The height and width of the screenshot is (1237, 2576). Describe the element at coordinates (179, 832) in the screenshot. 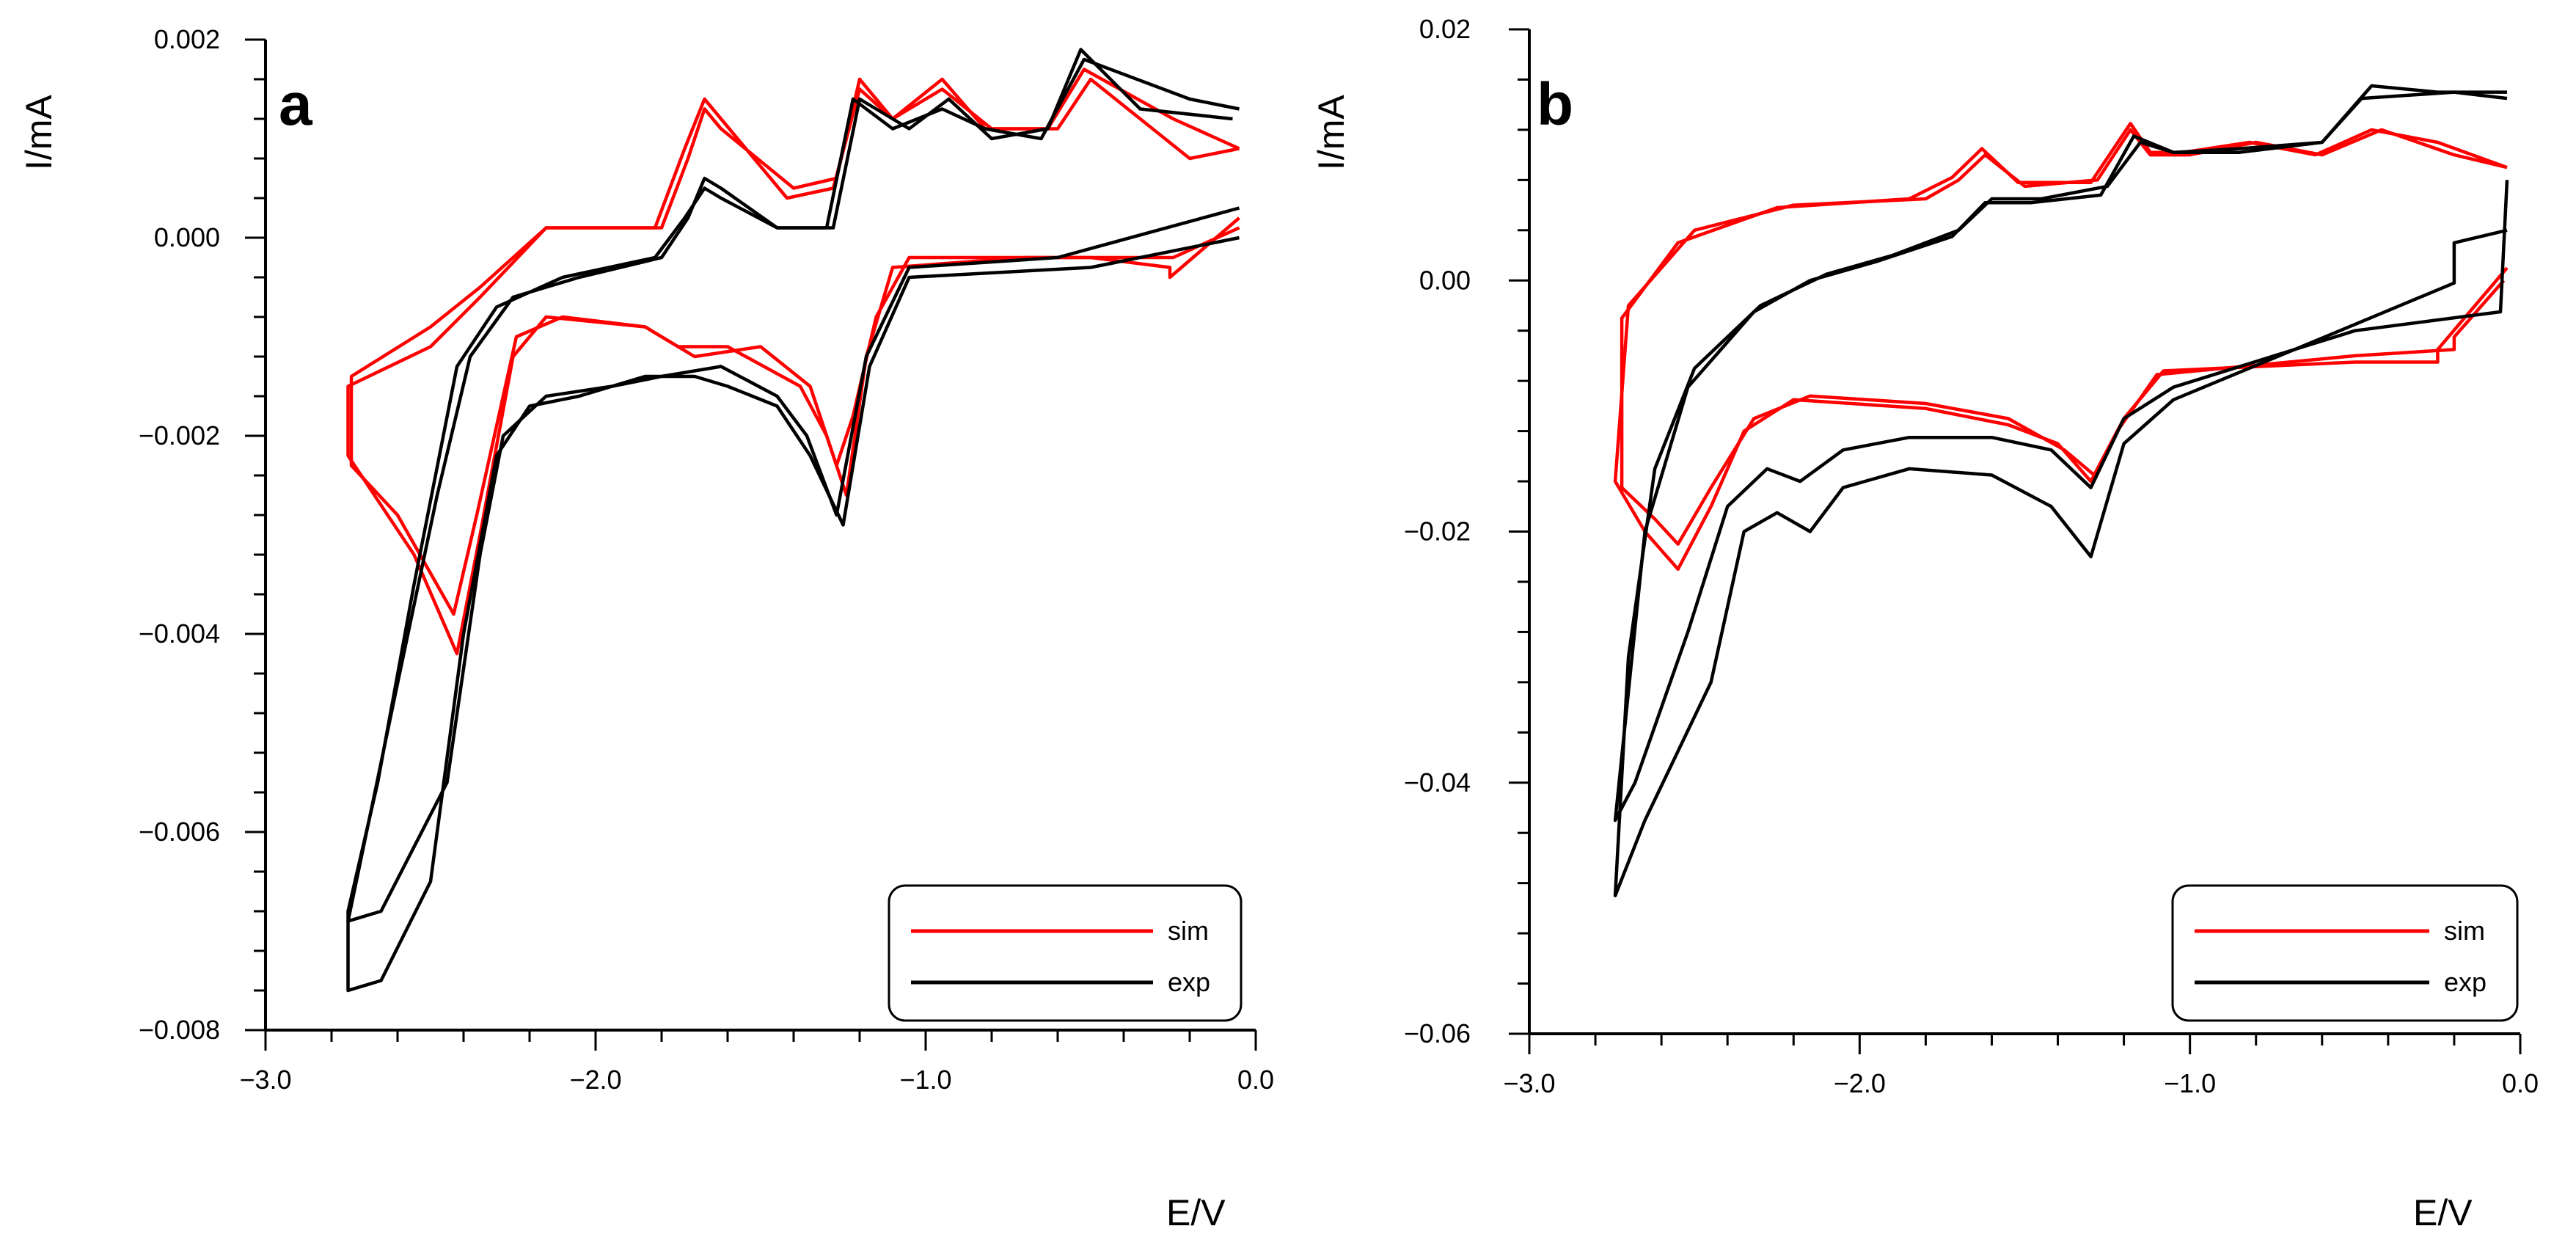

I see `y-tick-label: −0.006` at that location.